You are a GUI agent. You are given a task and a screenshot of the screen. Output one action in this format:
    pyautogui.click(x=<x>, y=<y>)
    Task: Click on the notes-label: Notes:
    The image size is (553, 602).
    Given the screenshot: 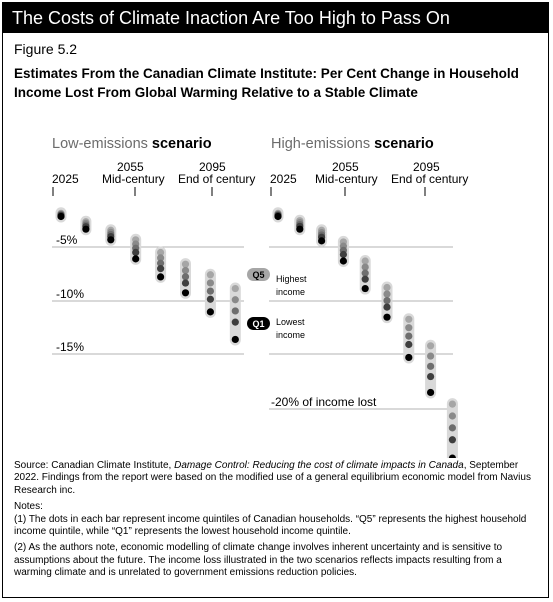 What is the action you would take?
    pyautogui.click(x=28, y=507)
    